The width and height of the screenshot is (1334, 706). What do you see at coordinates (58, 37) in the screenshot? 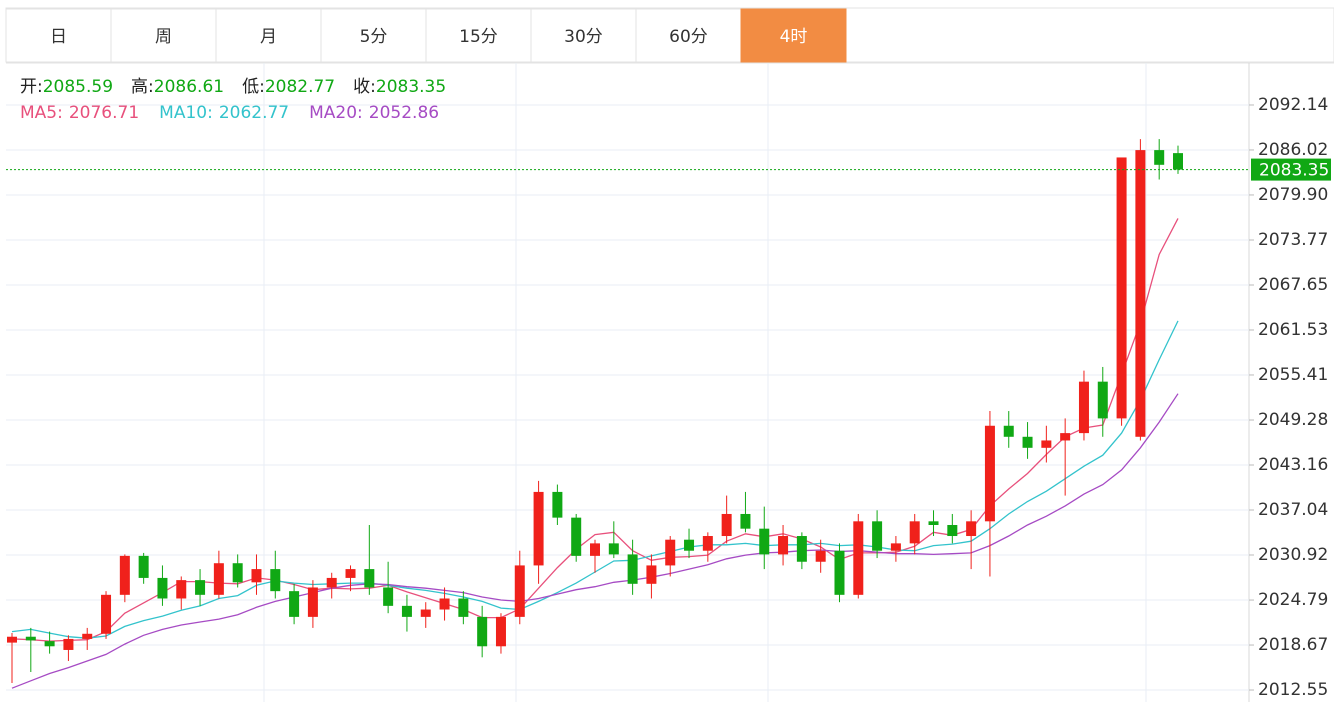
I see `tab-label: 日` at bounding box center [58, 37].